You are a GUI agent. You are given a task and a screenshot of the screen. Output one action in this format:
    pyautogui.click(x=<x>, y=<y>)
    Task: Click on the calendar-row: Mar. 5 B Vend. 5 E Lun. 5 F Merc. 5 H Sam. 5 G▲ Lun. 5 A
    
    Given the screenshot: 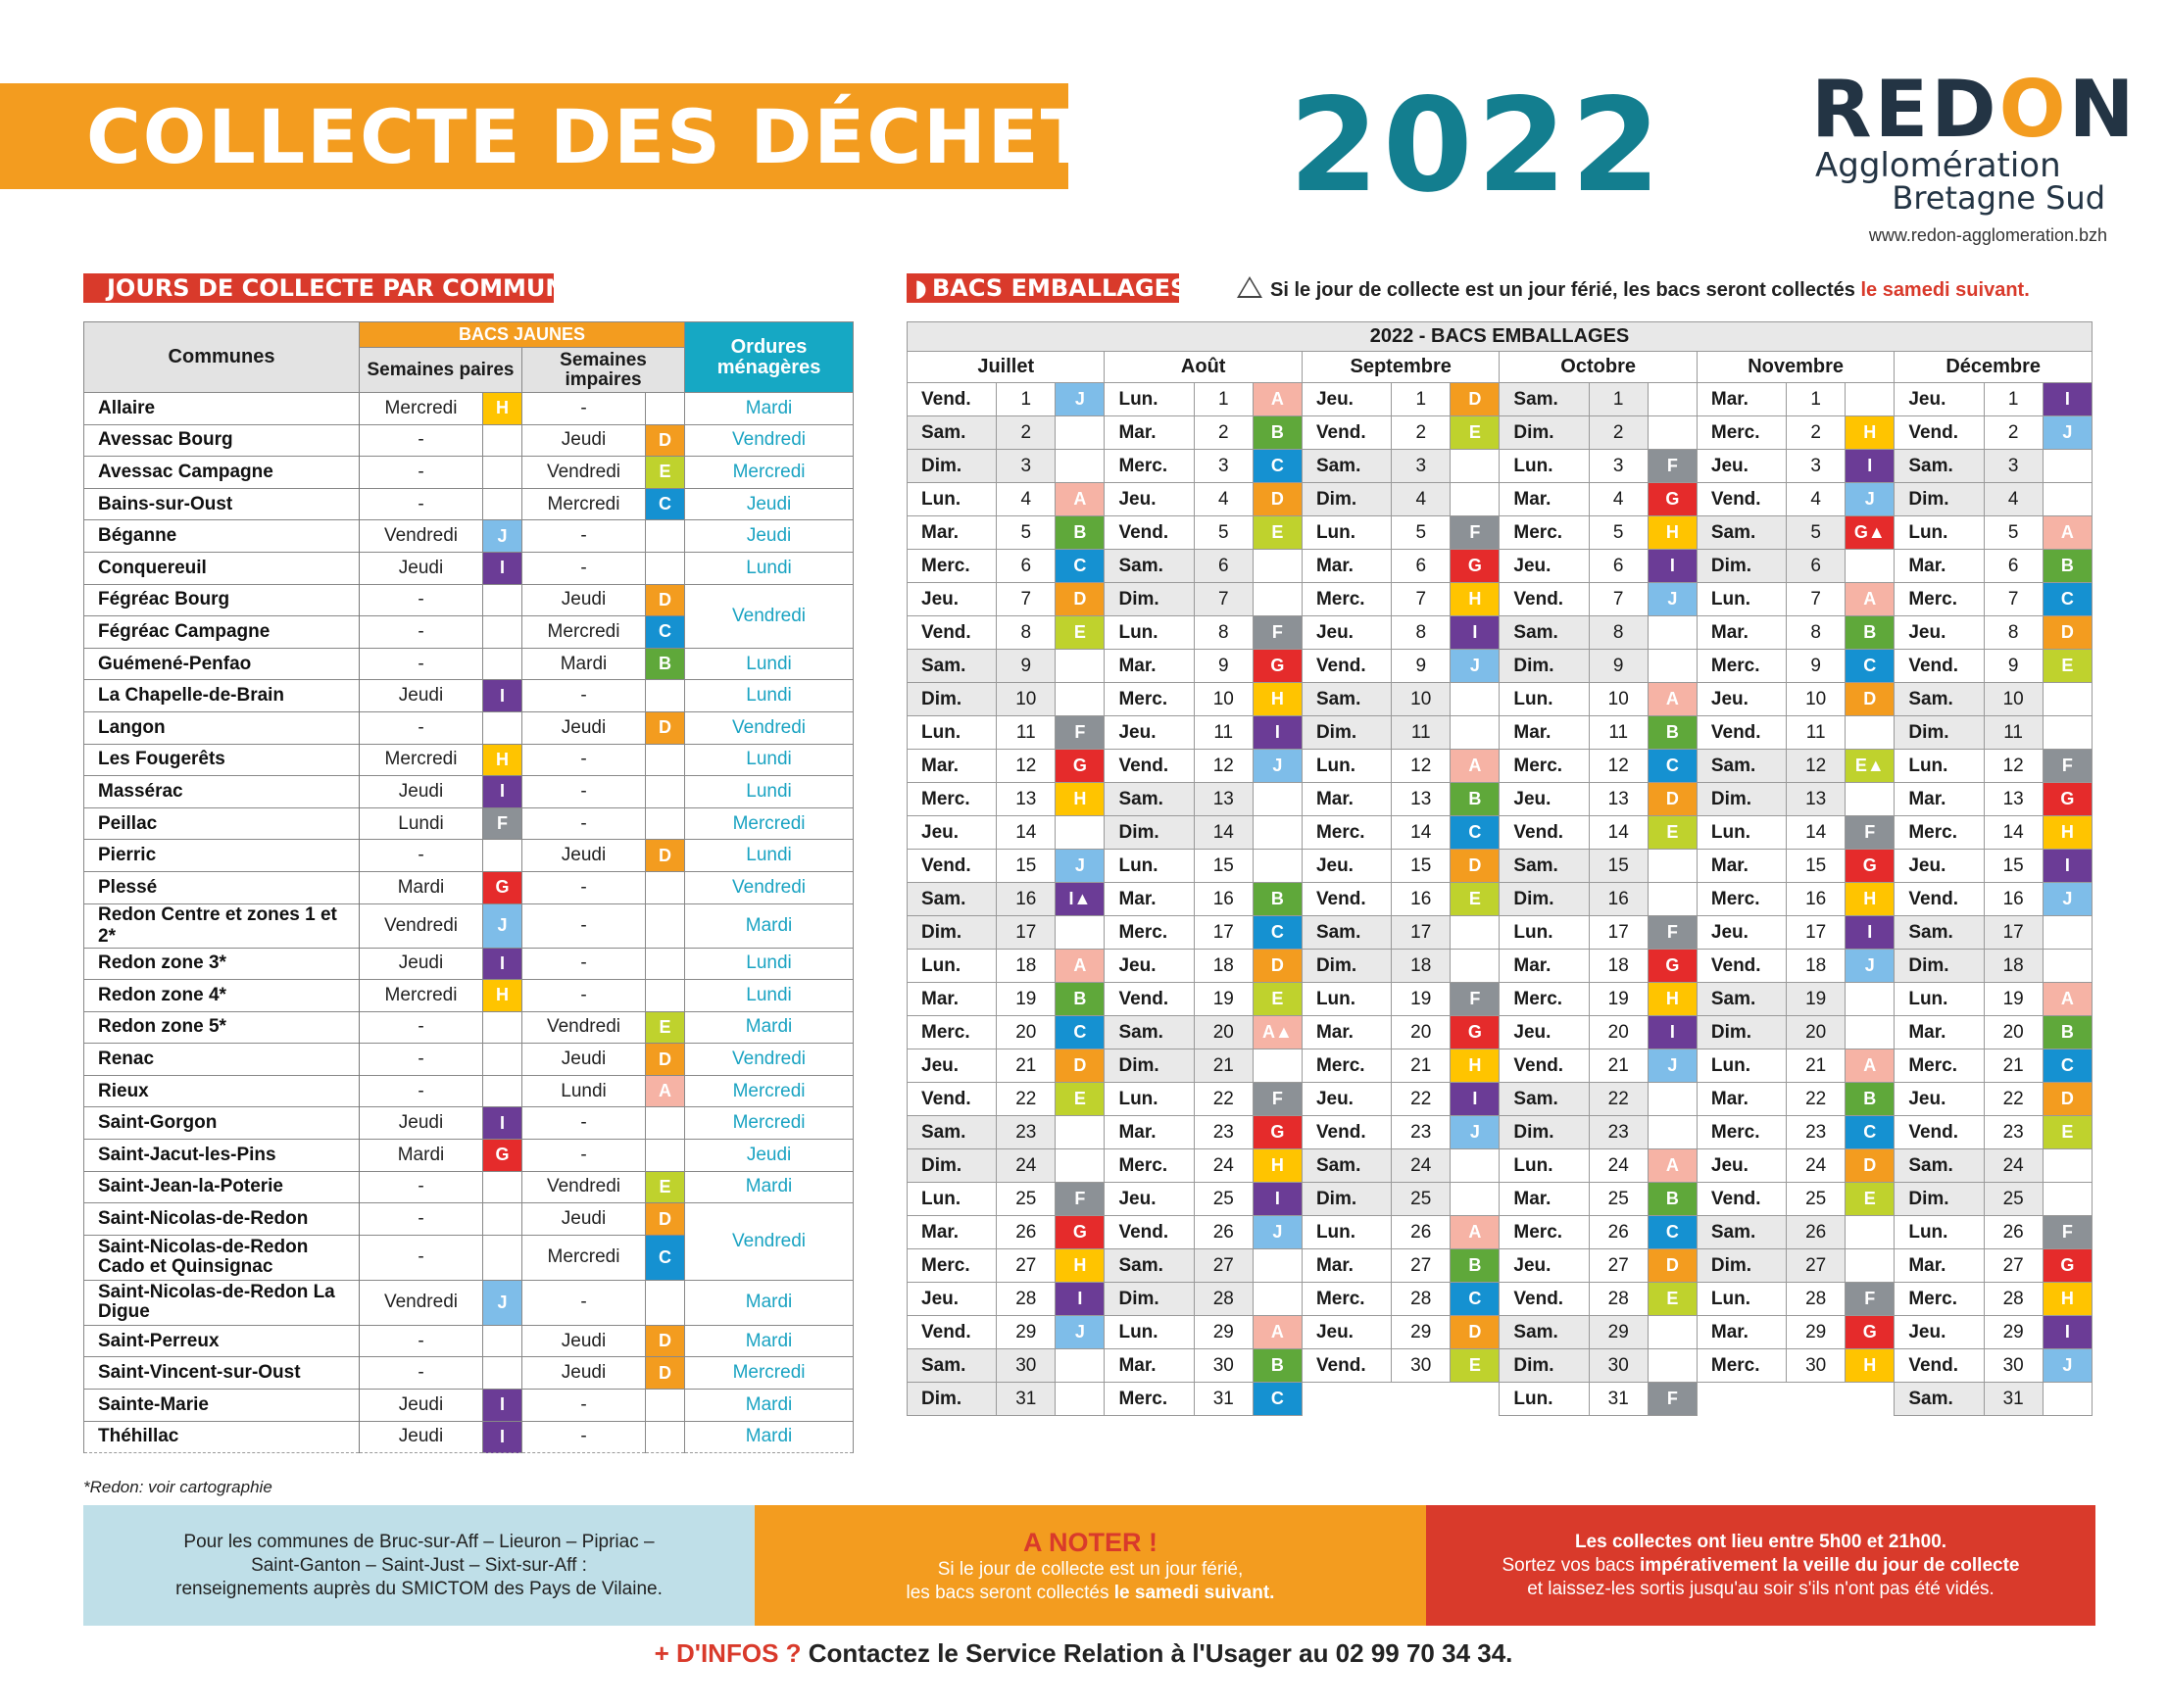 What is the action you would take?
    pyautogui.click(x=1499, y=532)
    